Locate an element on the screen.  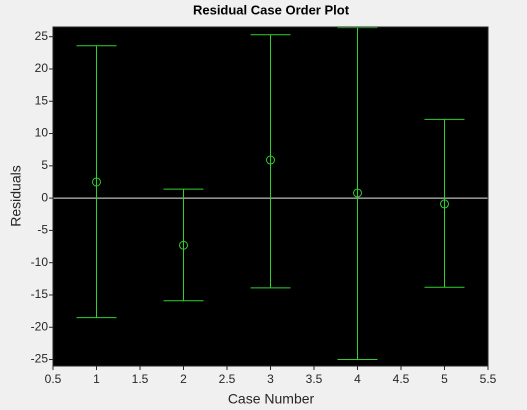
y-tick-label: 20 is located at coordinates (42, 68).